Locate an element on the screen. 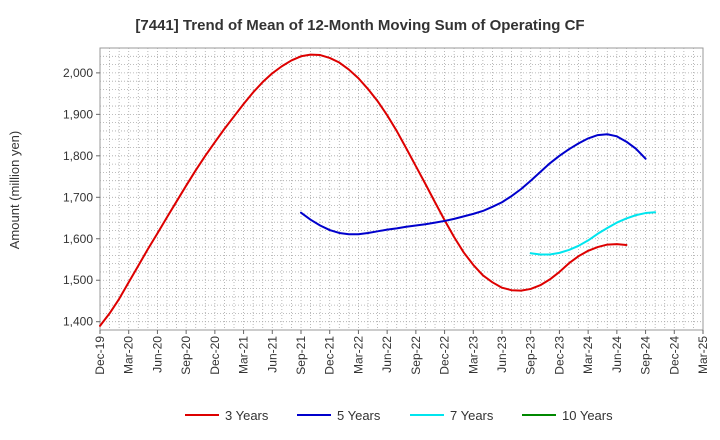 The height and width of the screenshot is (440, 720). x-tick-label: Dec-24 is located at coordinates (674, 355).